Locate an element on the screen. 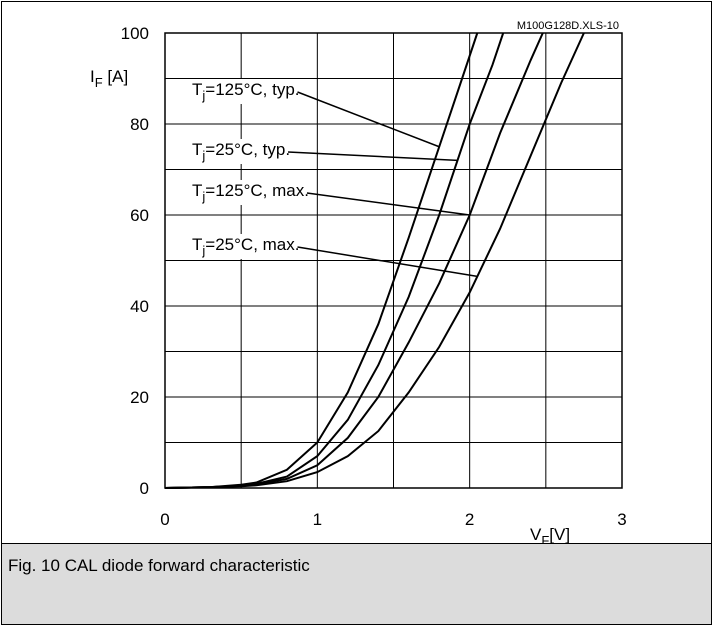 The height and width of the screenshot is (627, 715). x-tick-label: 2 is located at coordinates (469, 519).